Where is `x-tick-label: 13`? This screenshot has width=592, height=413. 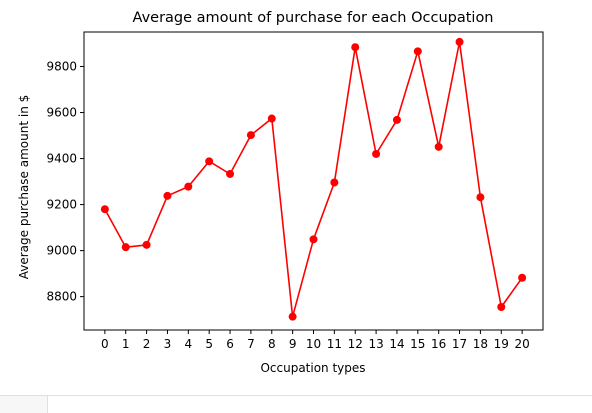 x-tick-label: 13 is located at coordinates (375, 344).